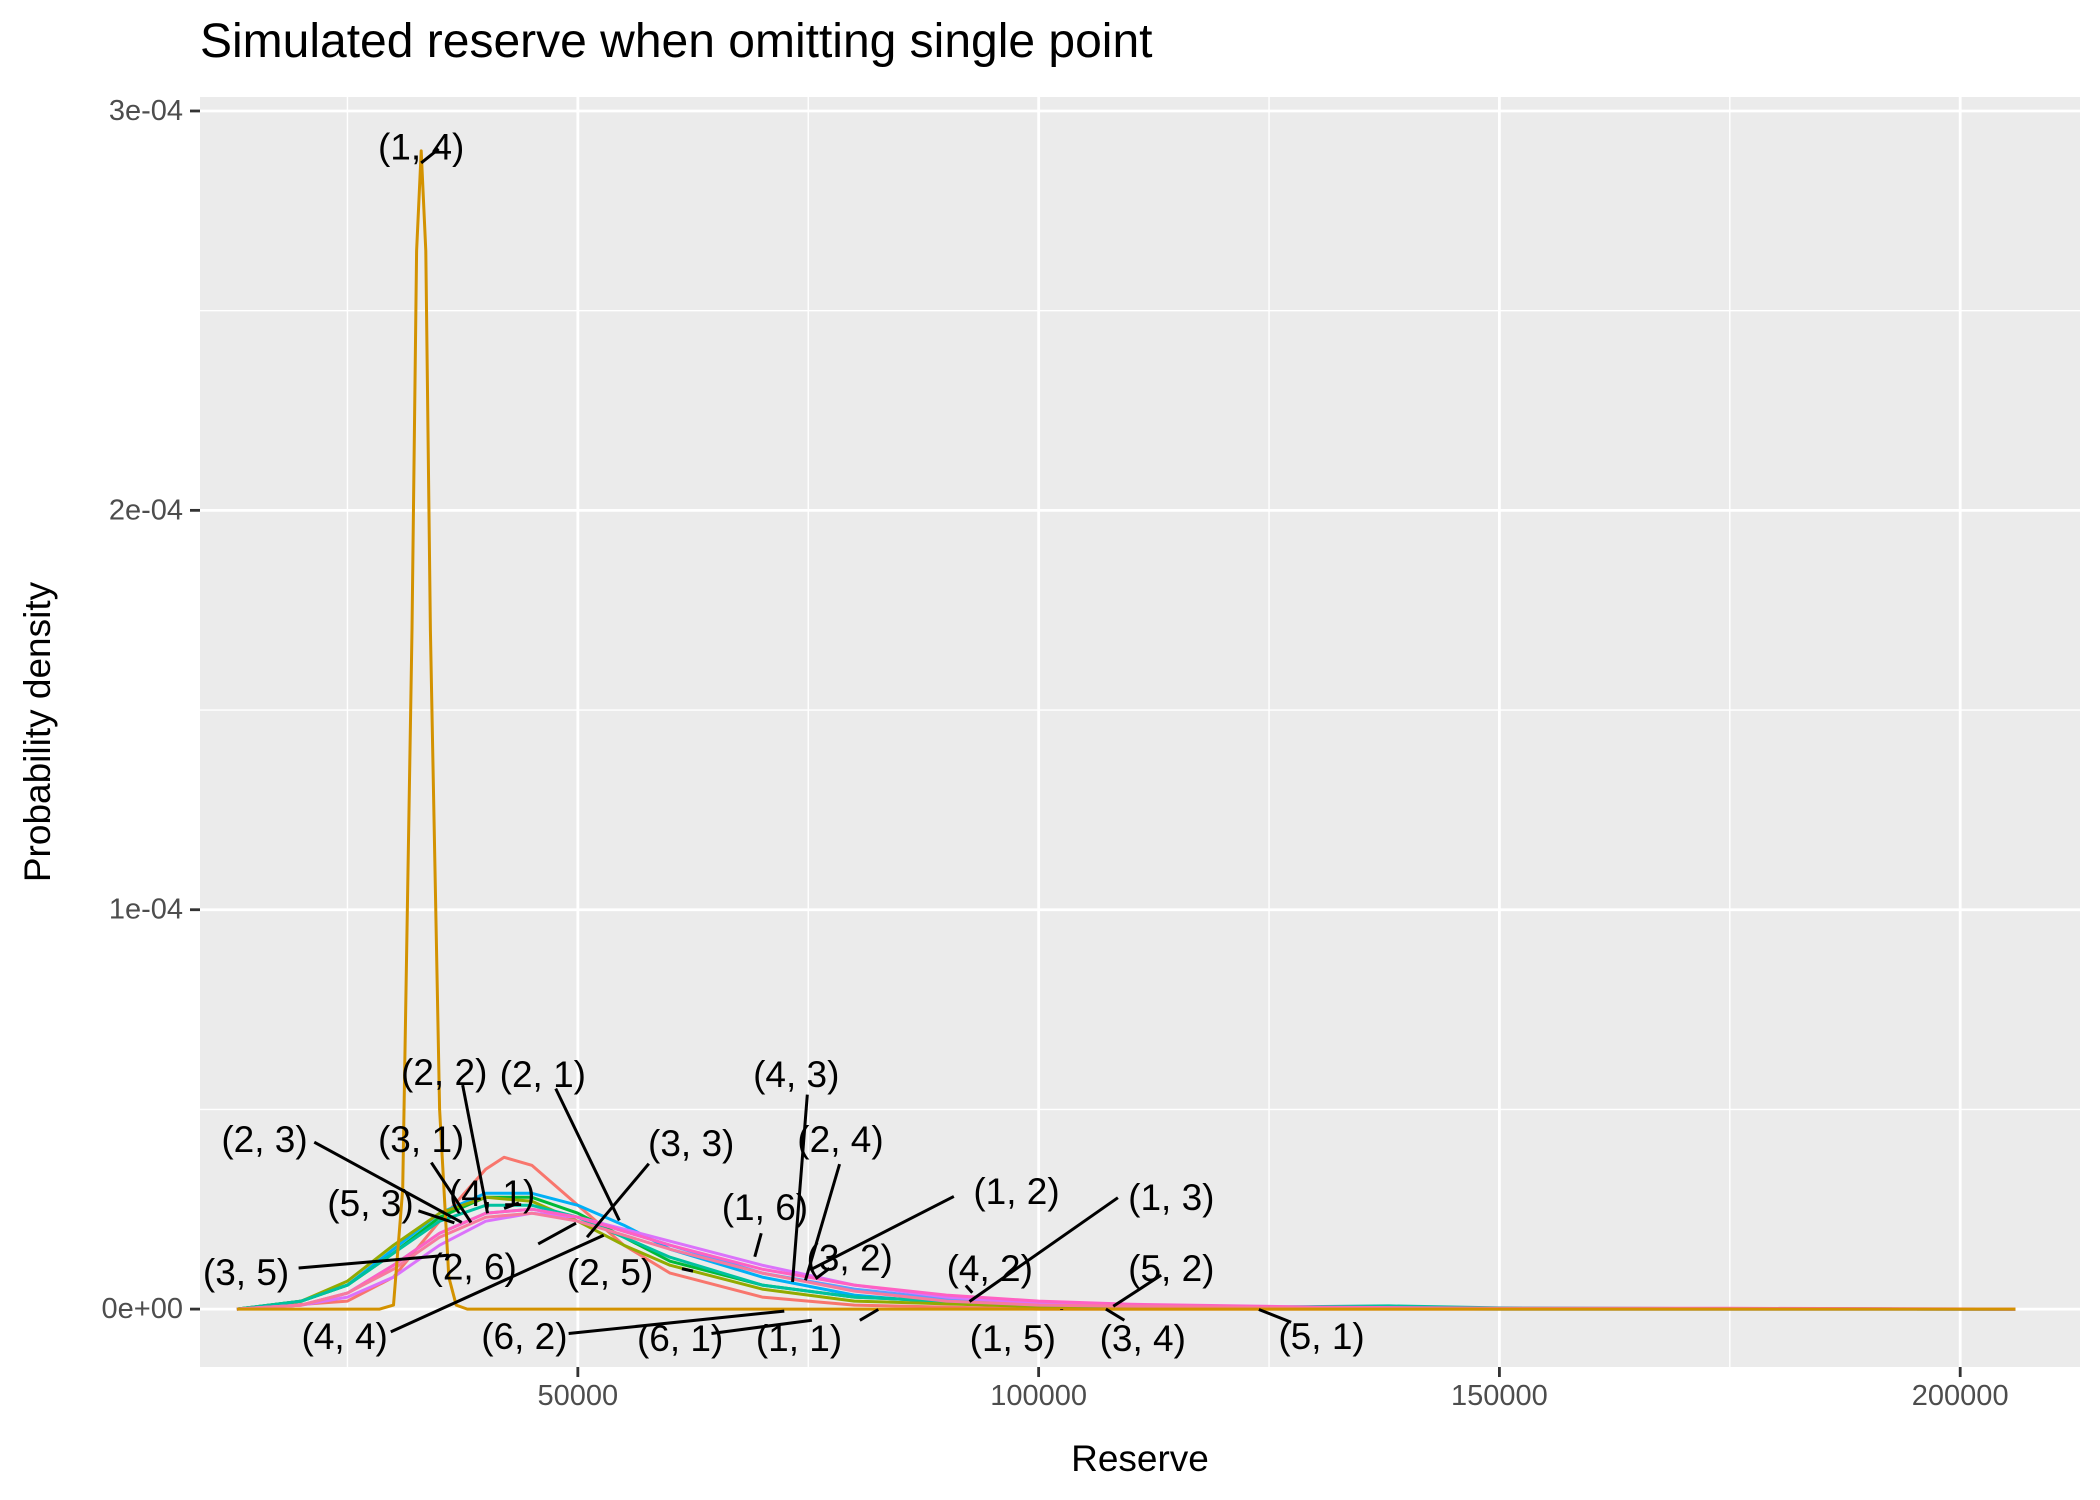 The height and width of the screenshot is (1500, 2100). I want to click on y-axis: 0e+00 1e-04 2e-04 3e-04, so click(151, 710).